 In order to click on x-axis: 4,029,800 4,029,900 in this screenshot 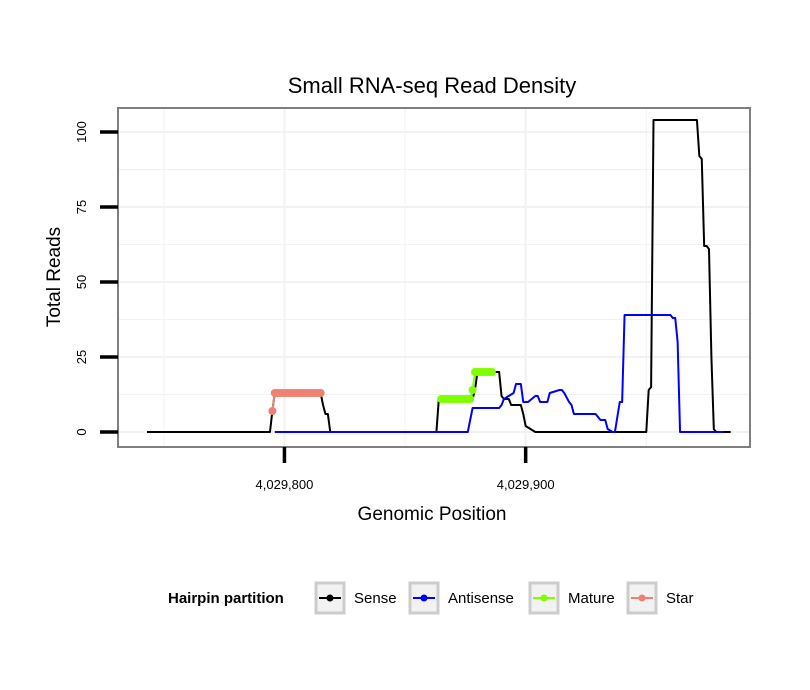, I will do `click(405, 469)`.